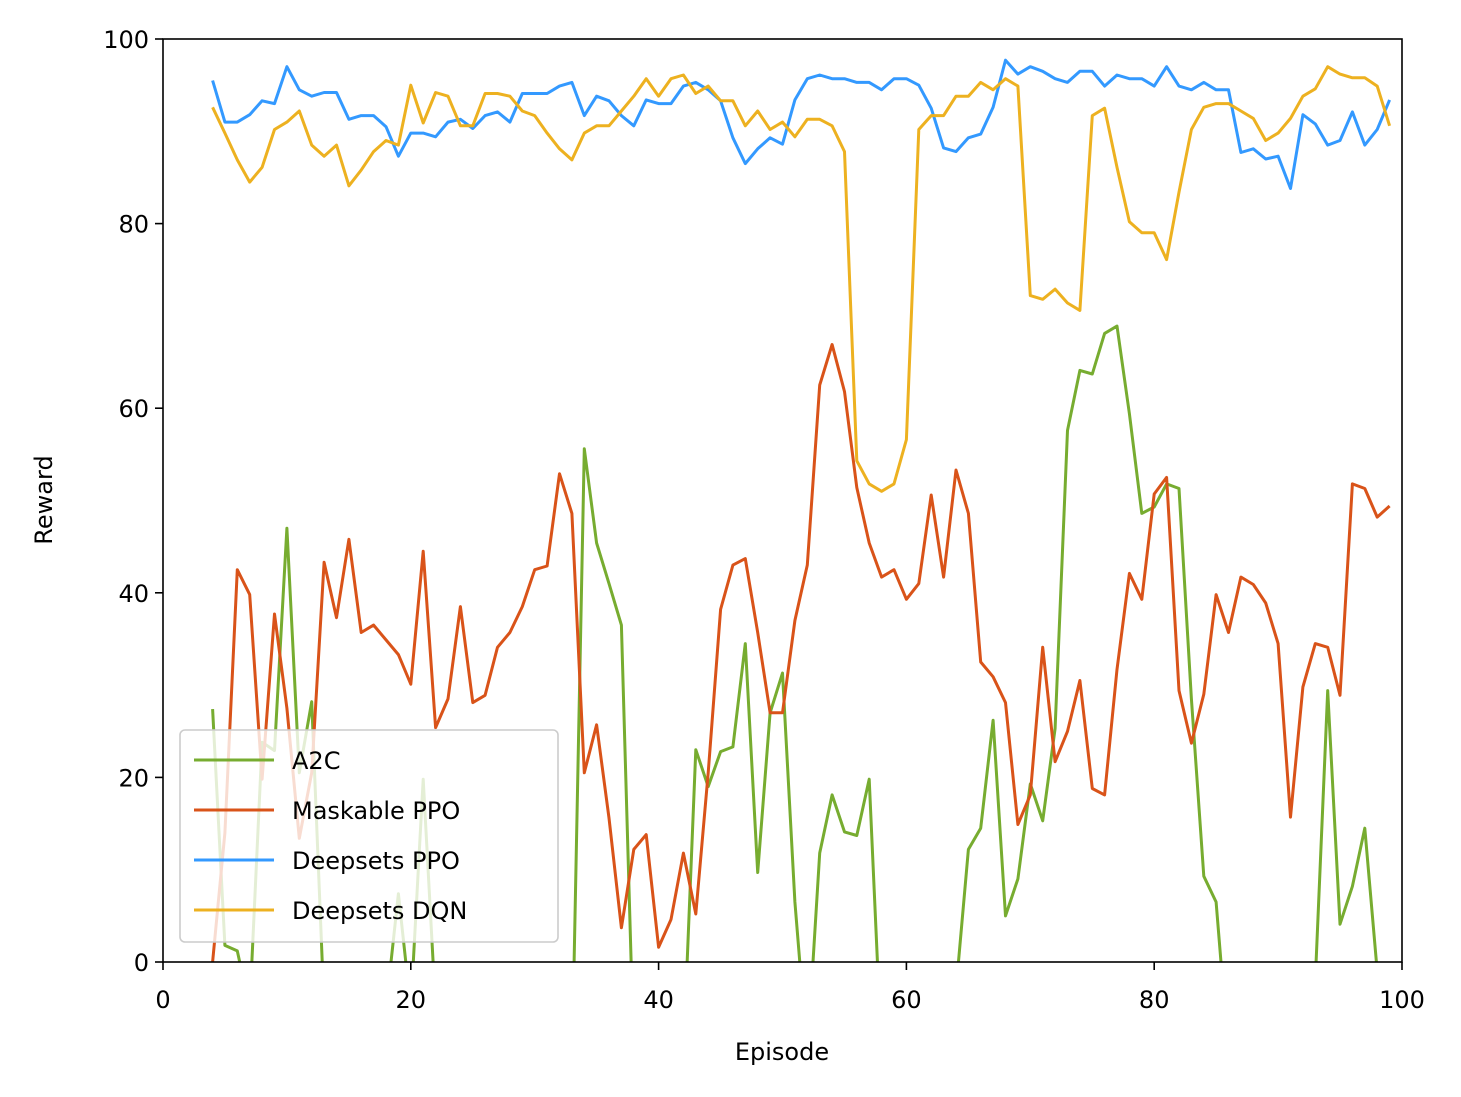 This screenshot has width=1461, height=1097. Describe the element at coordinates (316, 761) in the screenshot. I see `legend-label: A2C` at that location.